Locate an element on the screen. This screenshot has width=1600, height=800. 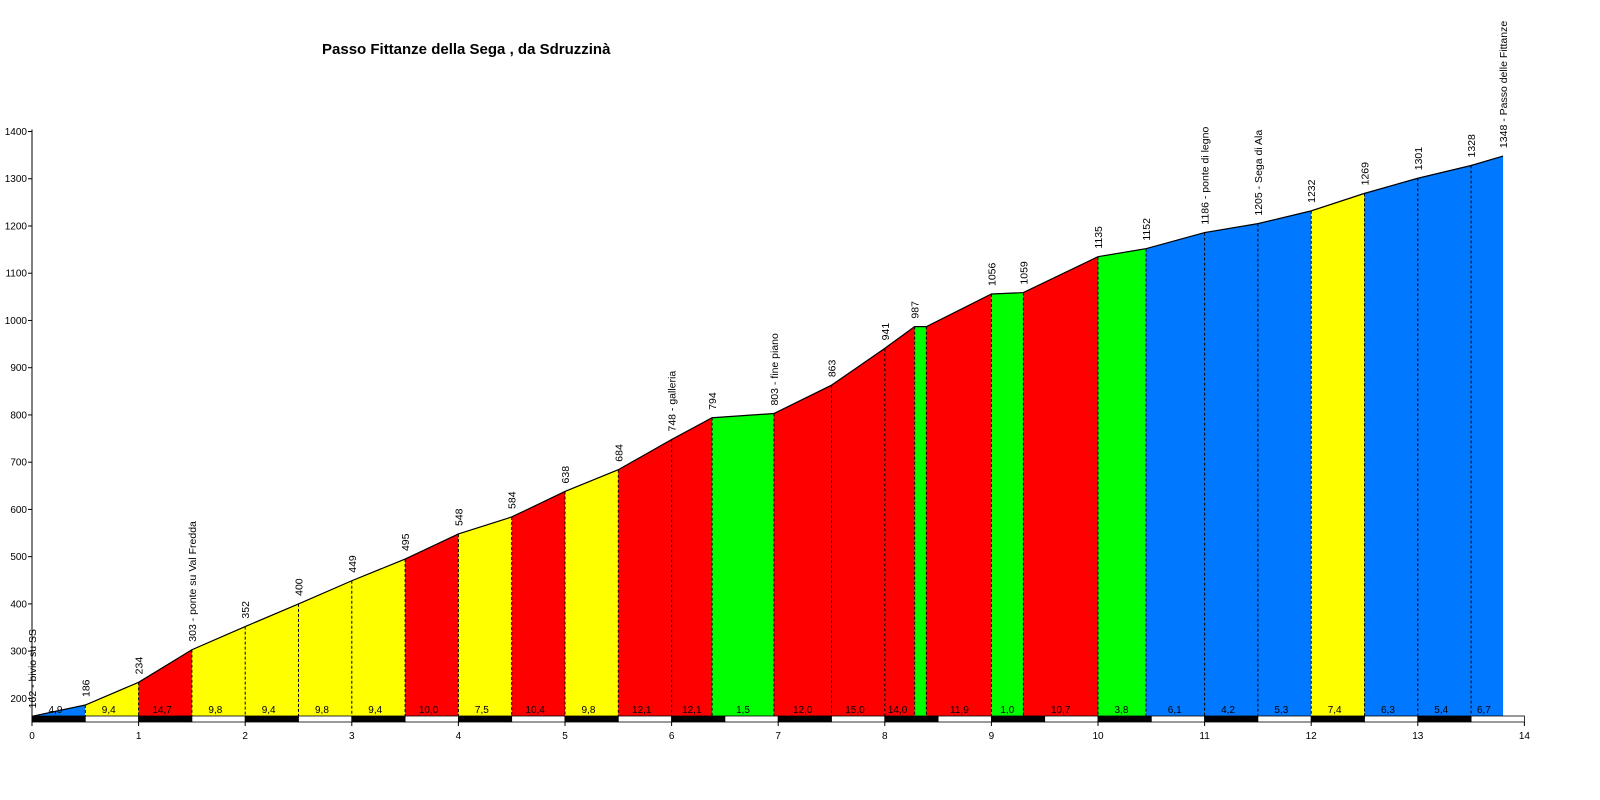
x-tick-label: 6 is located at coordinates (672, 736).